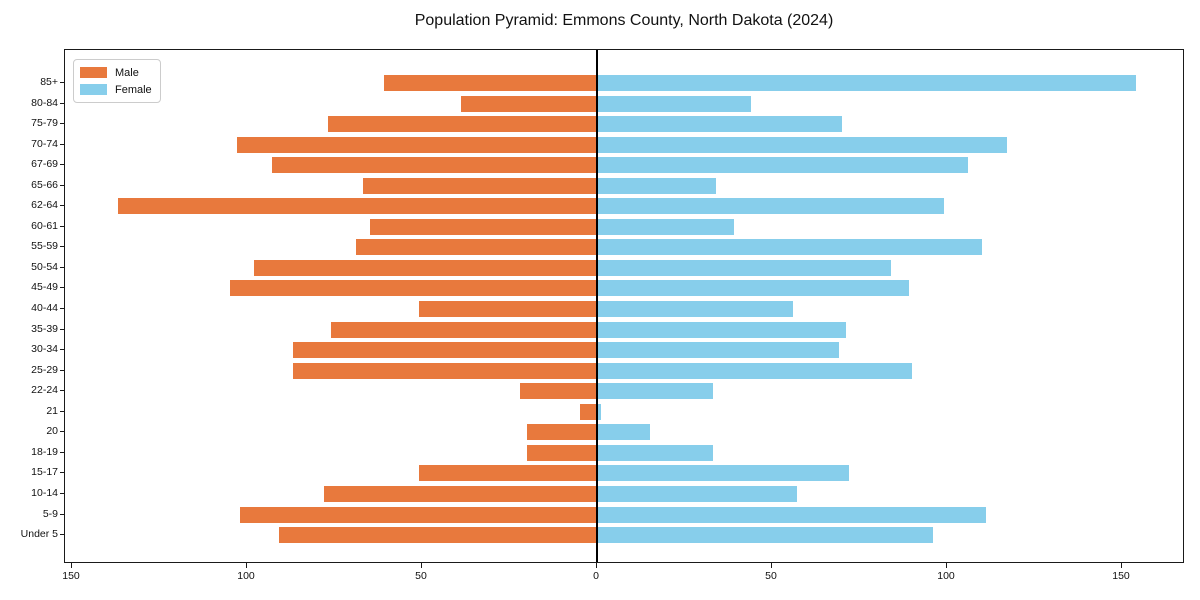  I want to click on y-axis-label: 40-44, so click(44, 308).